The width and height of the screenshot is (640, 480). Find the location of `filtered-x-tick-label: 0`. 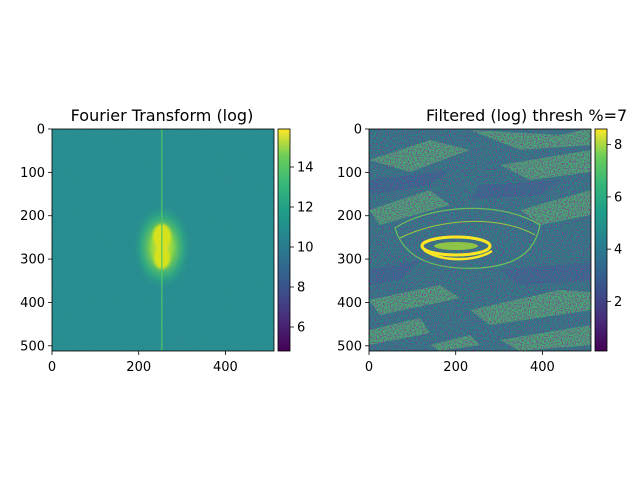

filtered-x-tick-label: 0 is located at coordinates (369, 367).